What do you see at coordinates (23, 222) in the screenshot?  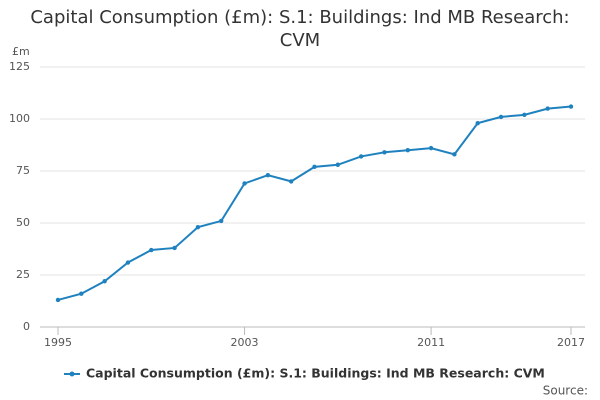 I see `y-tick-label: 50` at bounding box center [23, 222].